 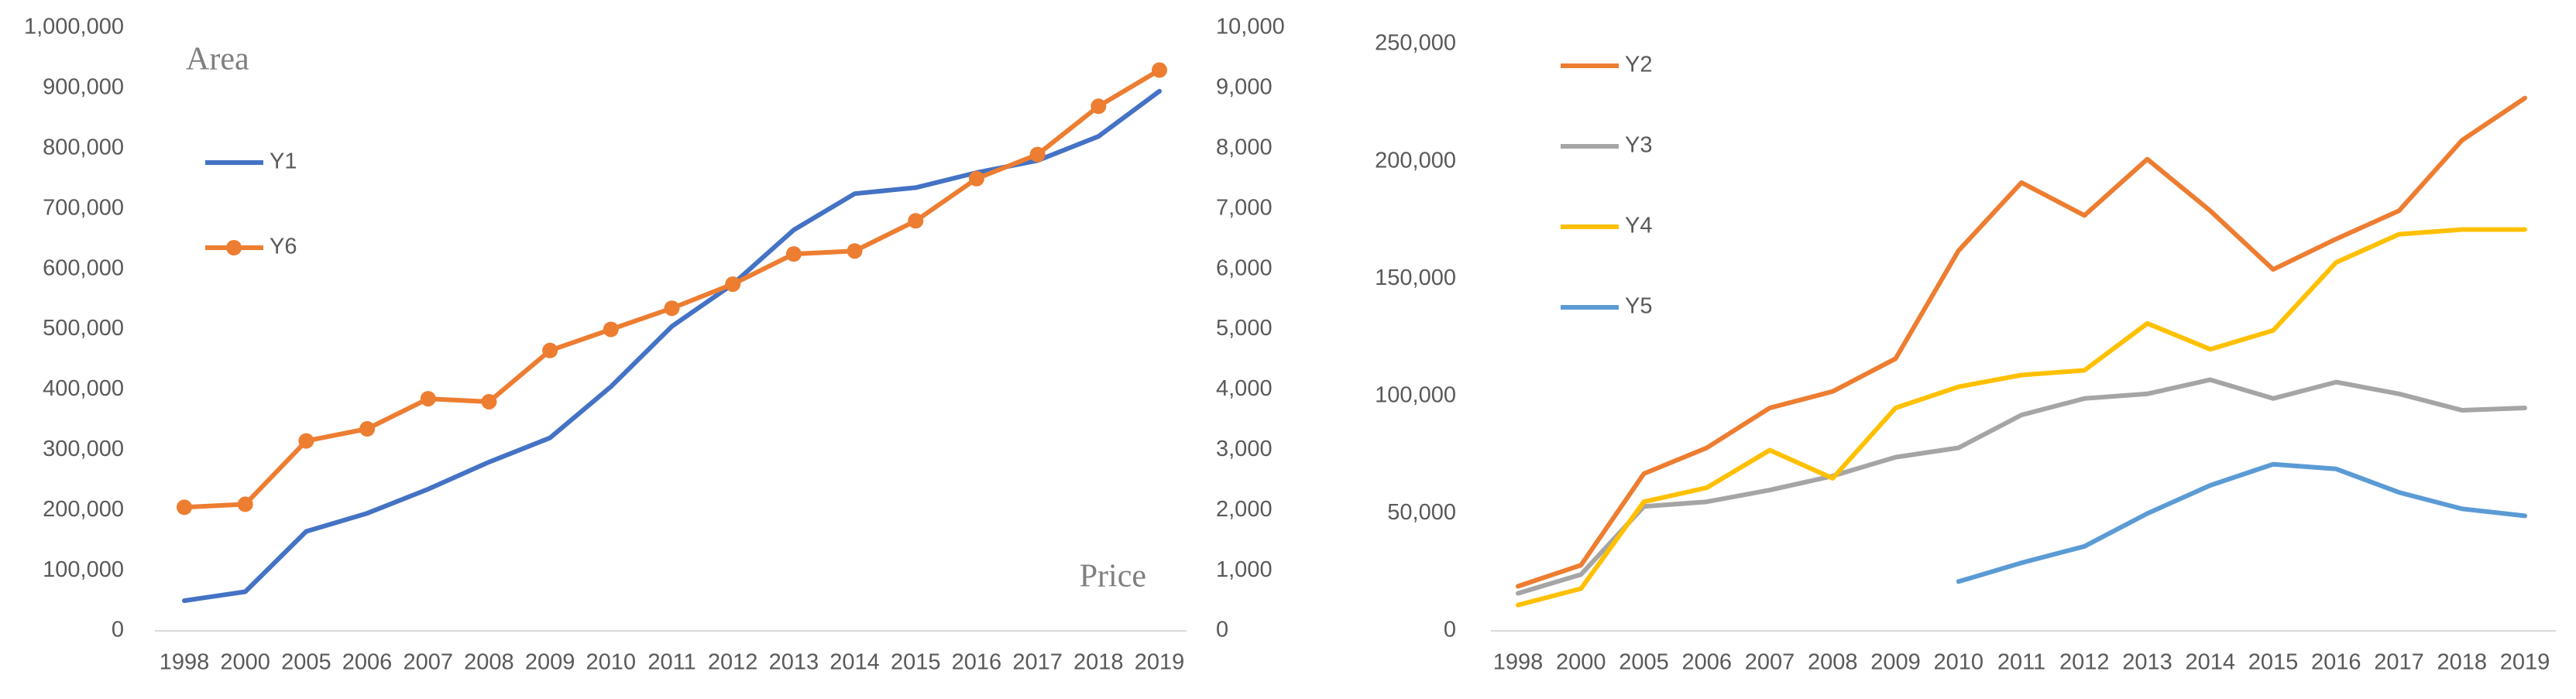 I want to click on annotation: Area, so click(x=217, y=59).